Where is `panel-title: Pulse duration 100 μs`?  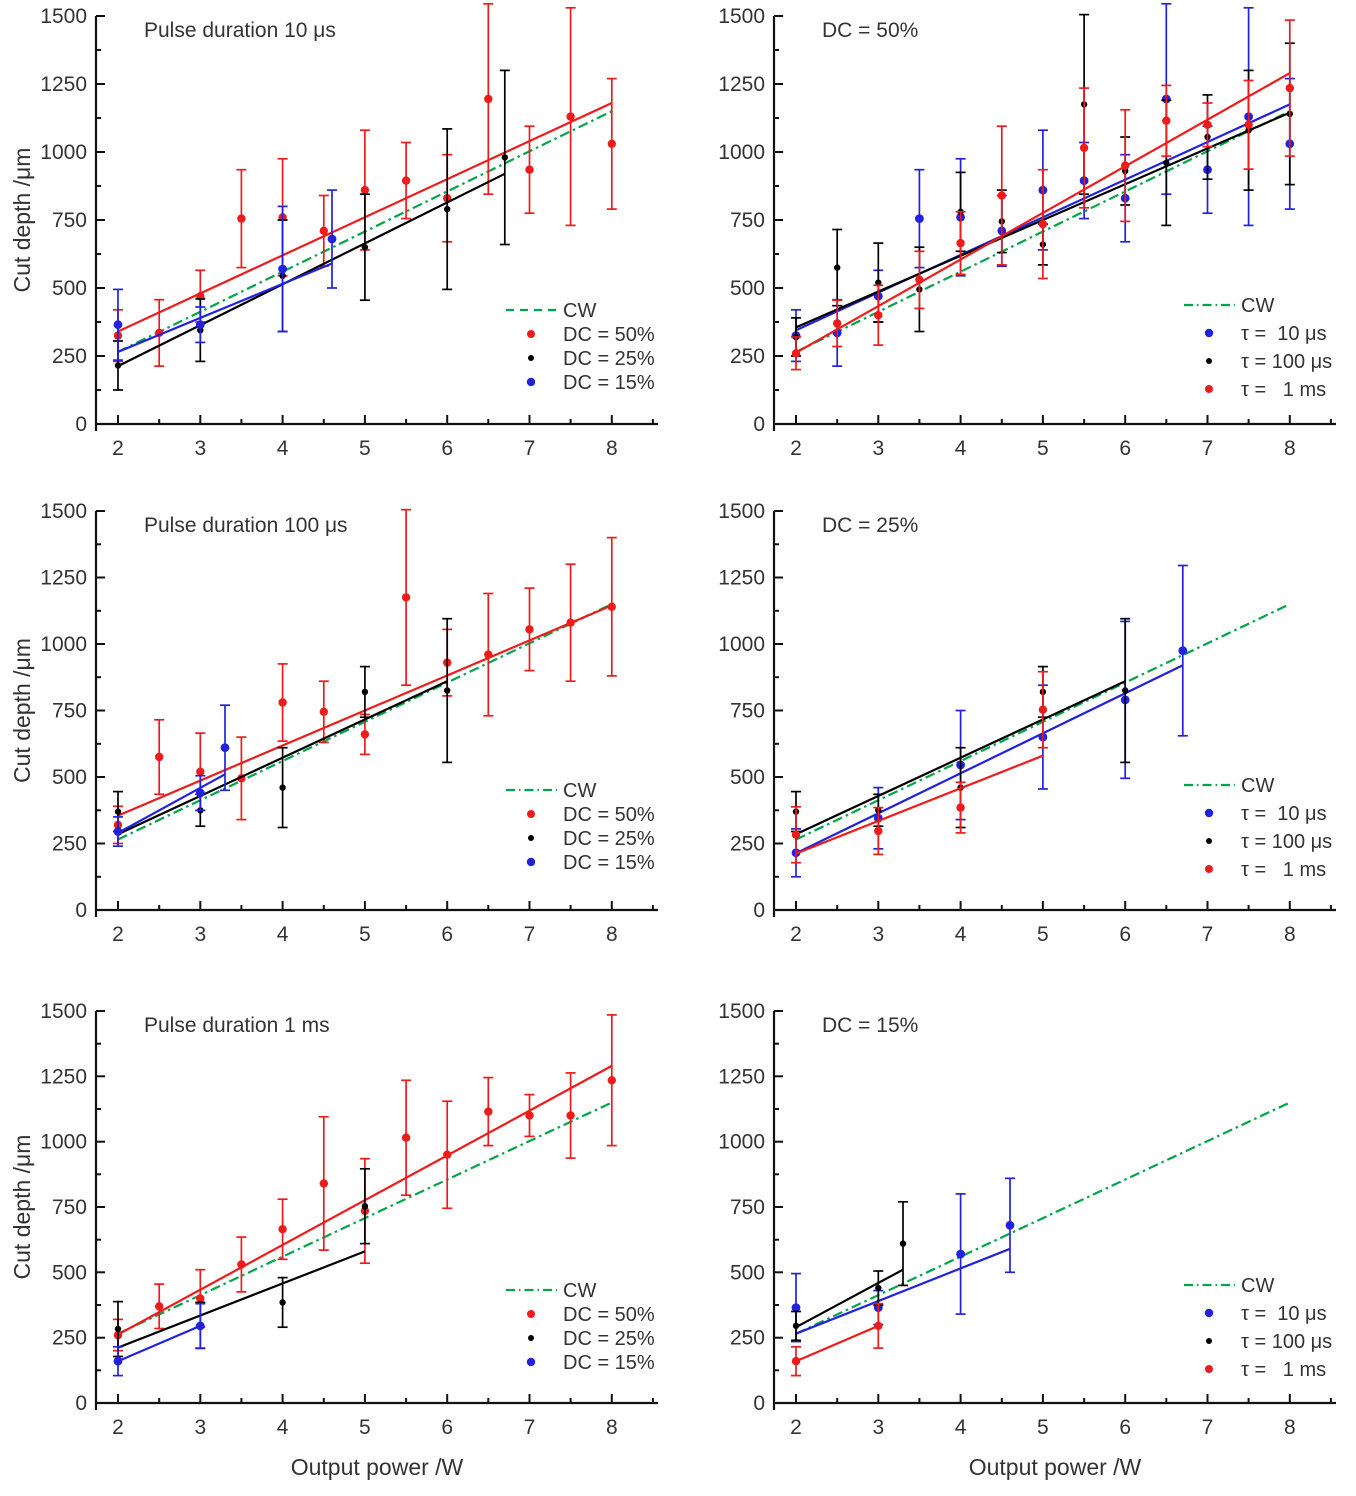 panel-title: Pulse duration 100 μs is located at coordinates (246, 525).